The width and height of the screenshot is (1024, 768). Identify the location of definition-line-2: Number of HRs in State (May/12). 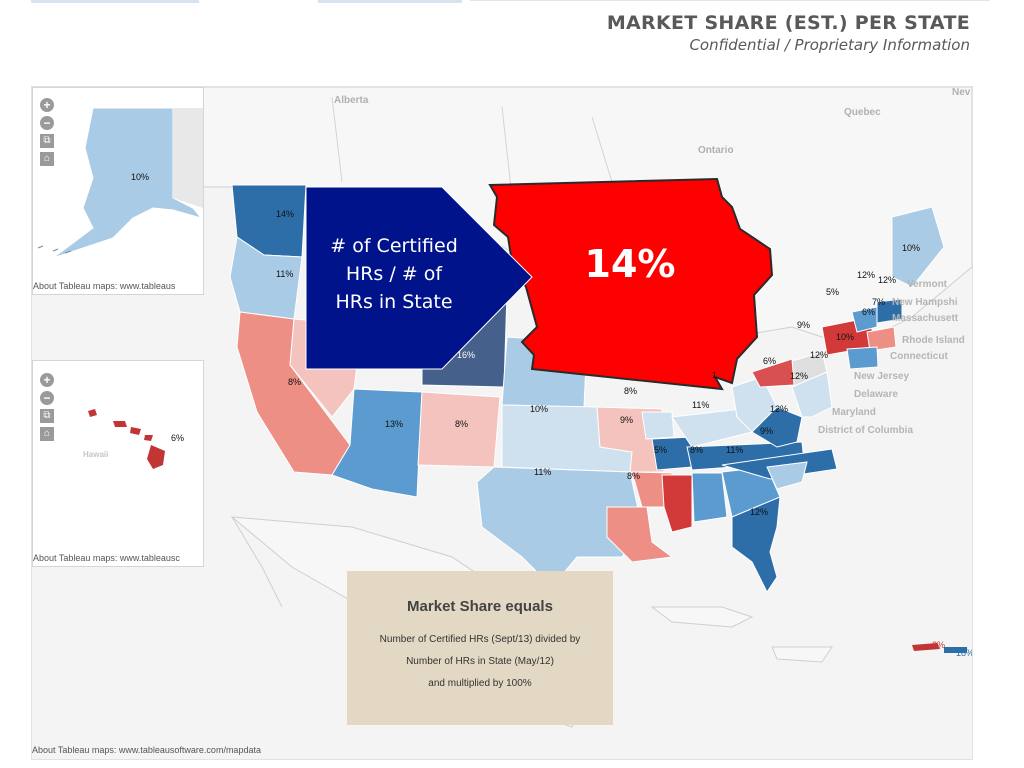
(480, 661).